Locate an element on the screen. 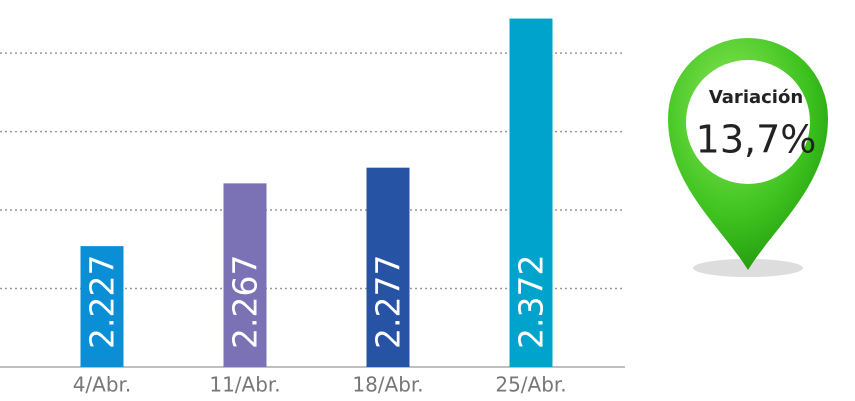 The image size is (855, 401). pin: Variación 13,7% is located at coordinates (748, 157).